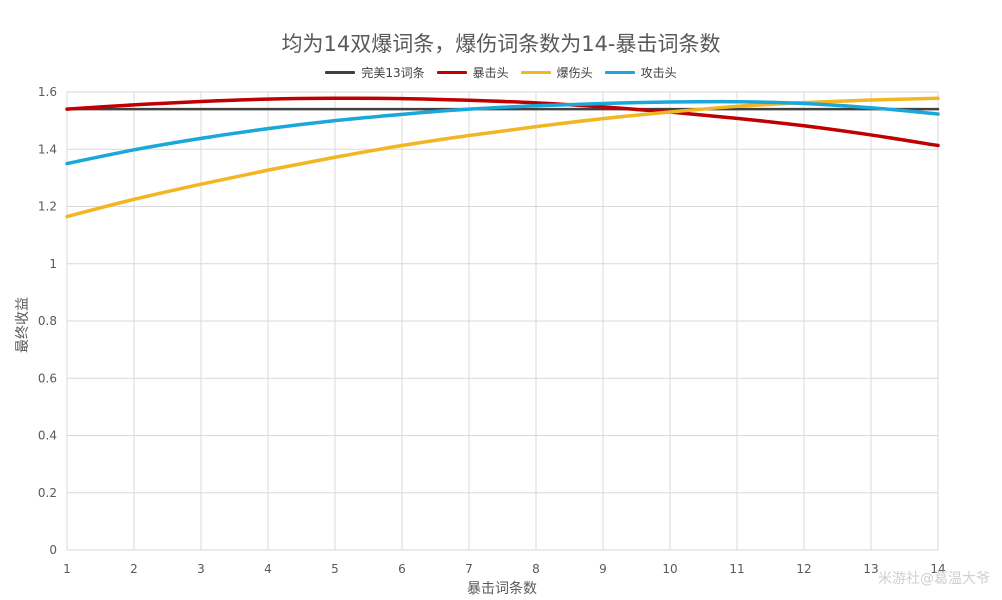 Image resolution: width=1002 pixels, height=600 pixels. I want to click on y-tick-label: 1.2, so click(47, 207).